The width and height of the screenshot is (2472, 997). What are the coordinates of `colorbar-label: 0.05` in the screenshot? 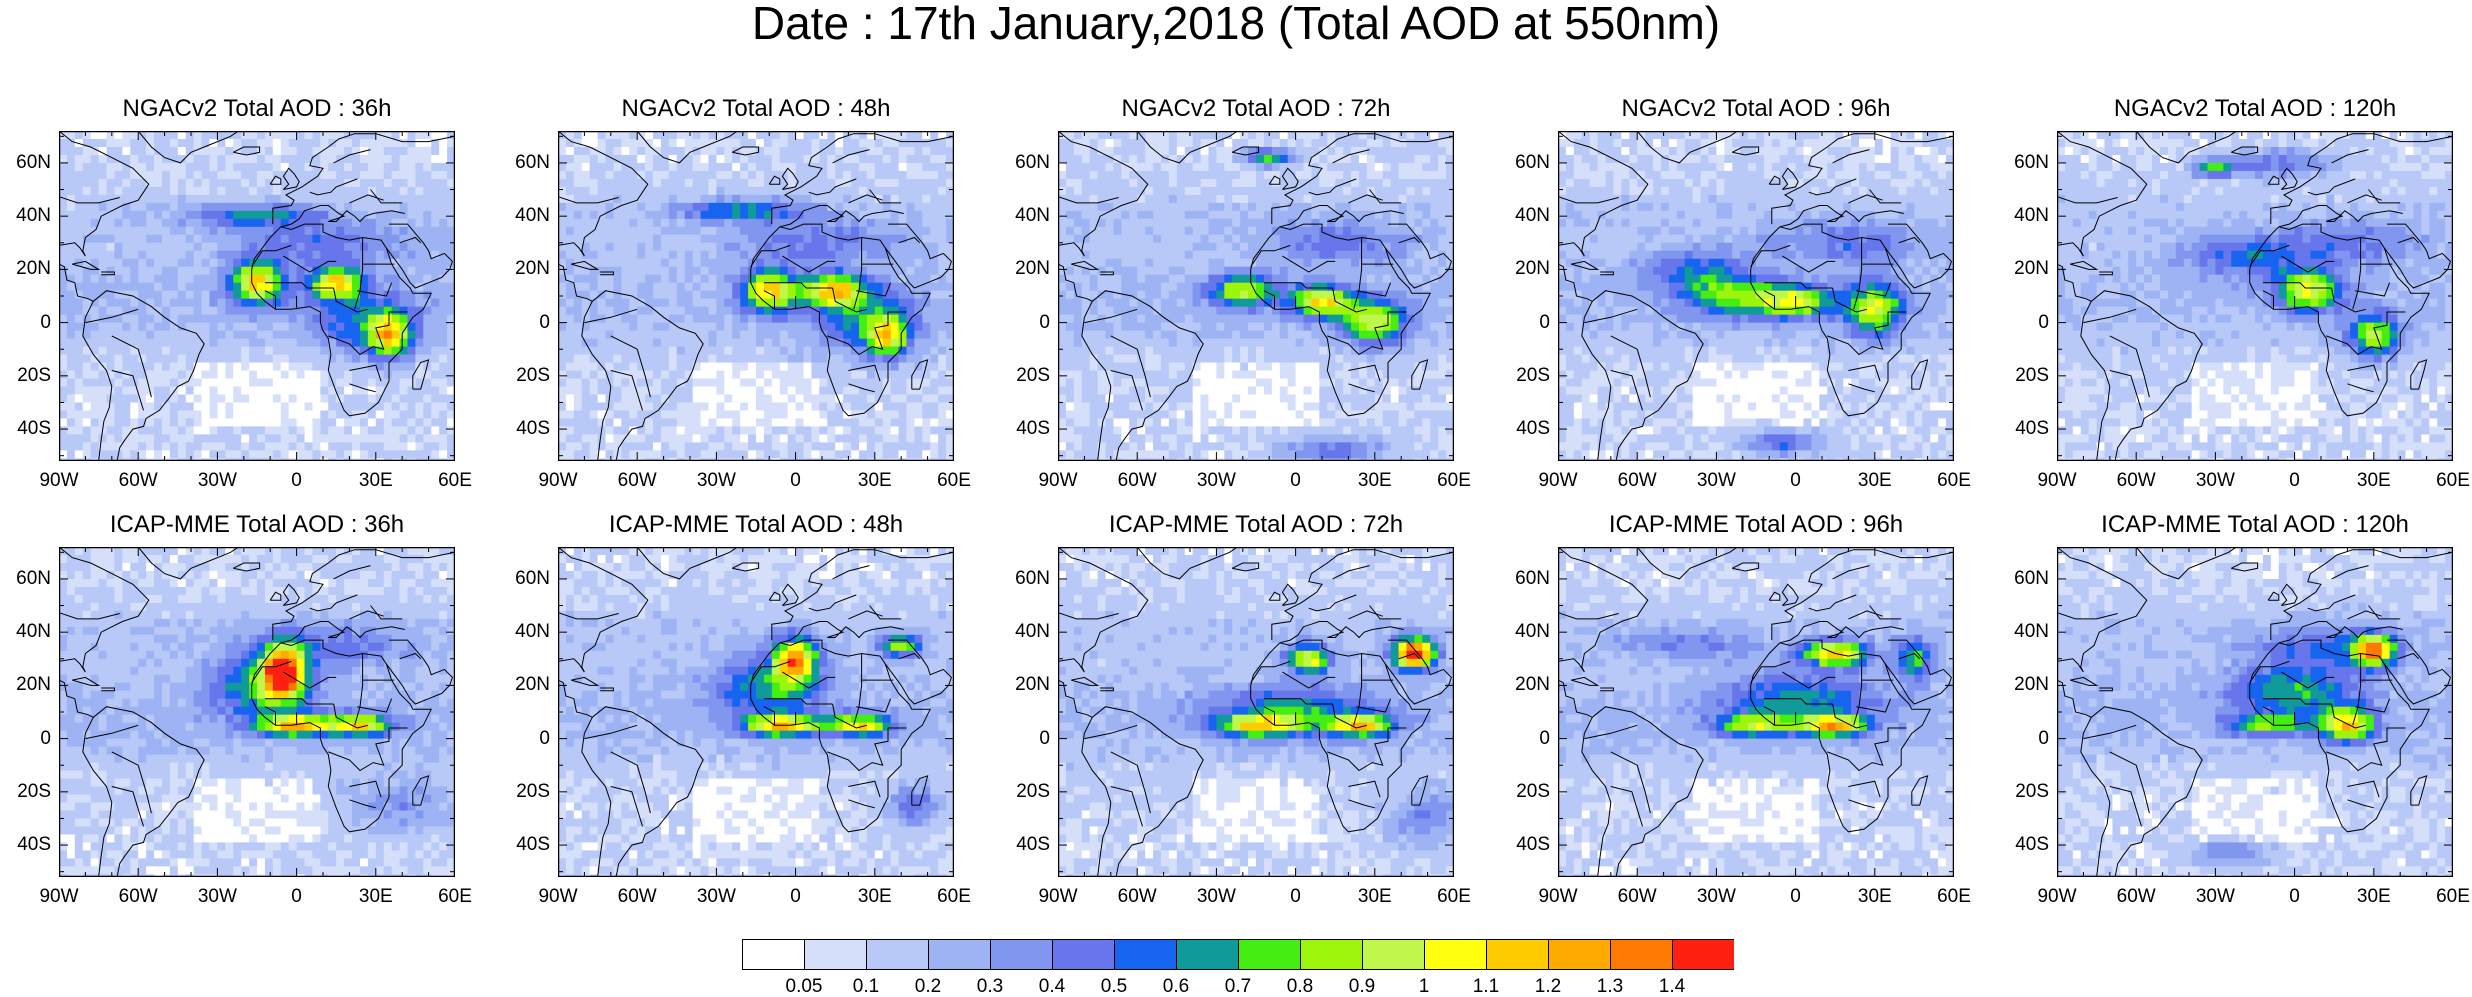 It's located at (804, 986).